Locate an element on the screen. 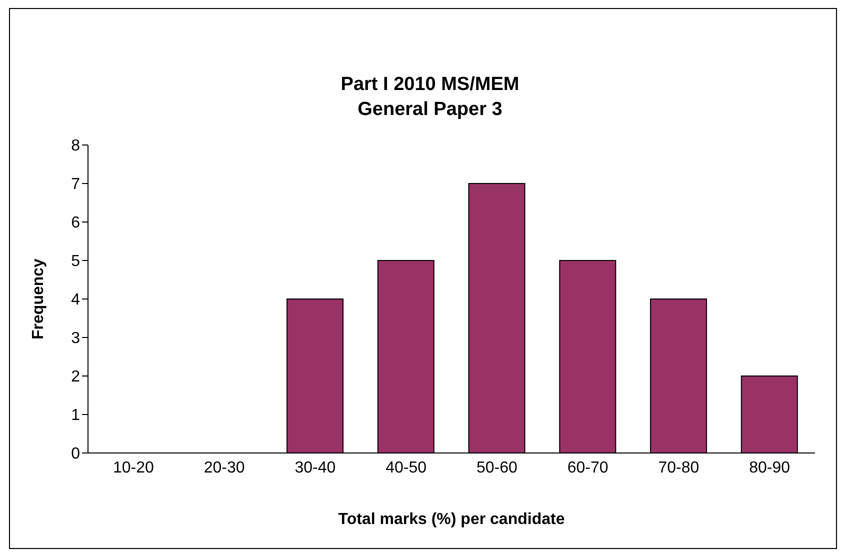 The width and height of the screenshot is (842, 555). x-tick-label: 60-70 is located at coordinates (587, 467).